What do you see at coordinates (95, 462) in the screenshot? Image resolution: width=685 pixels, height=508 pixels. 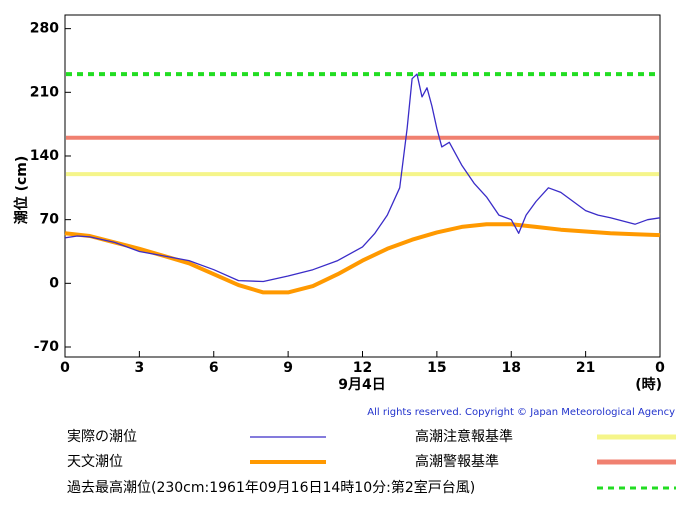 I see `legend-label: 天文潮位` at bounding box center [95, 462].